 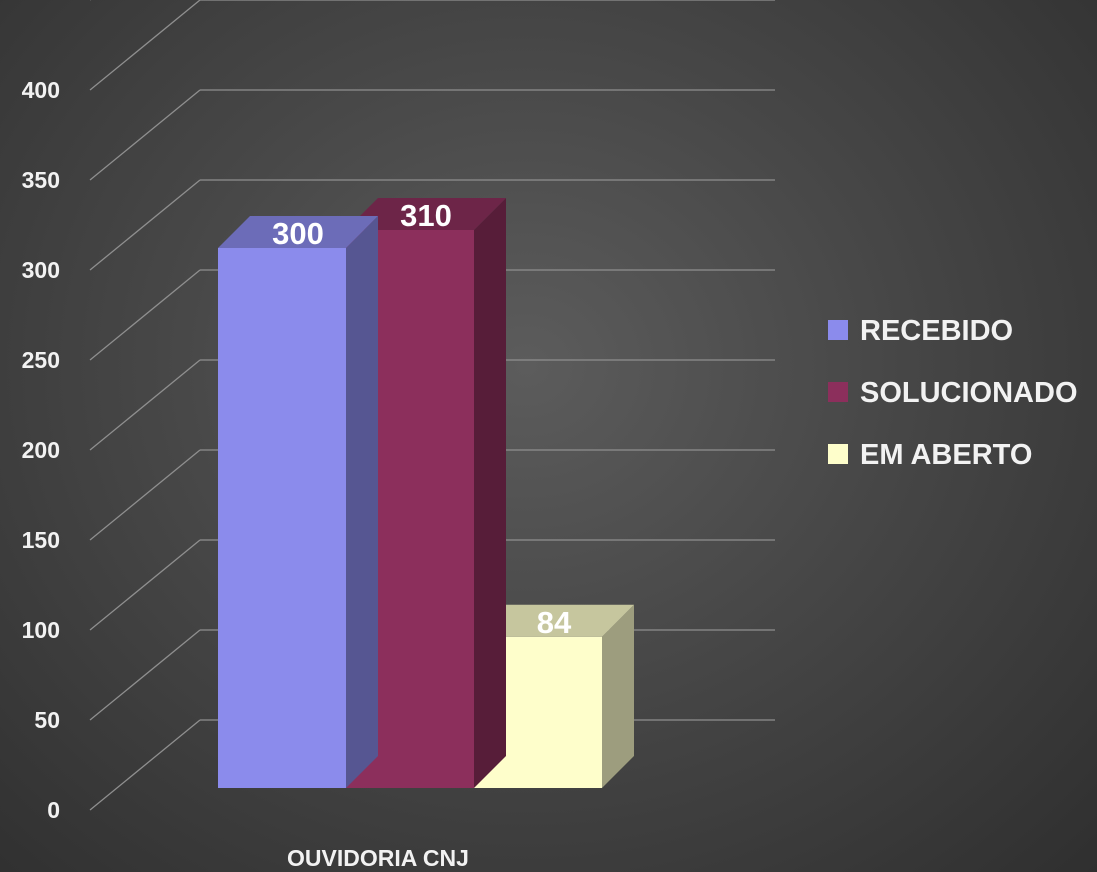 I want to click on y-tick-label: 200, so click(x=41, y=450).